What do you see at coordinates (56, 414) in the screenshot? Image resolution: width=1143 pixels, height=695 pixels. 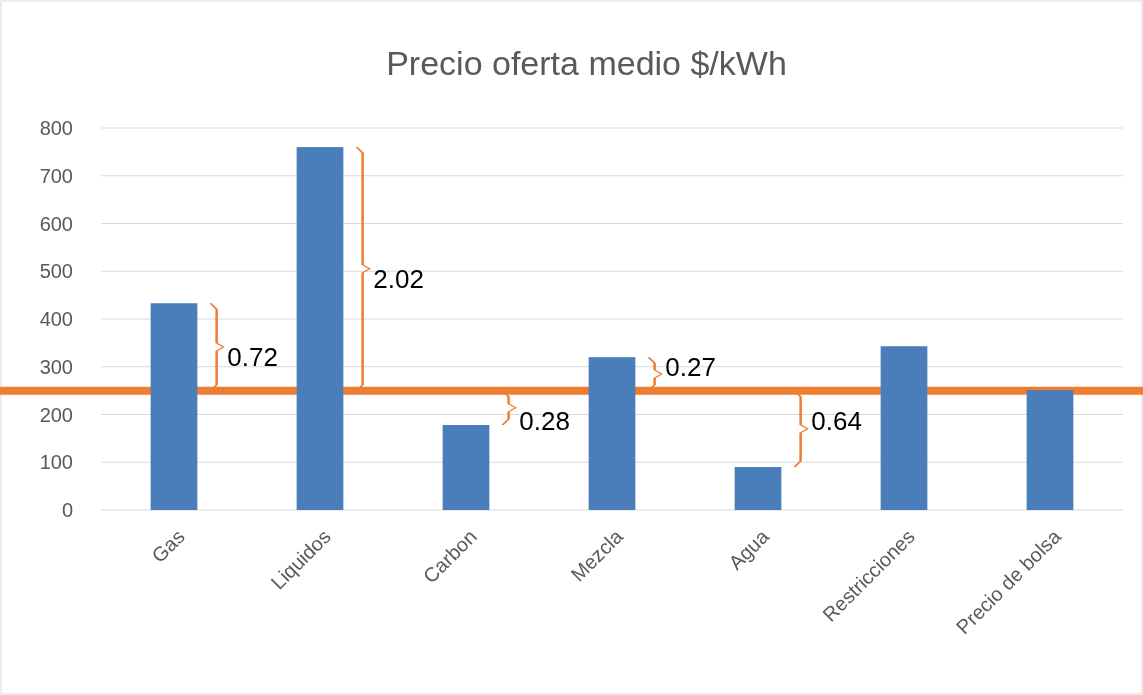 I see `y-tick-label: 200` at bounding box center [56, 414].